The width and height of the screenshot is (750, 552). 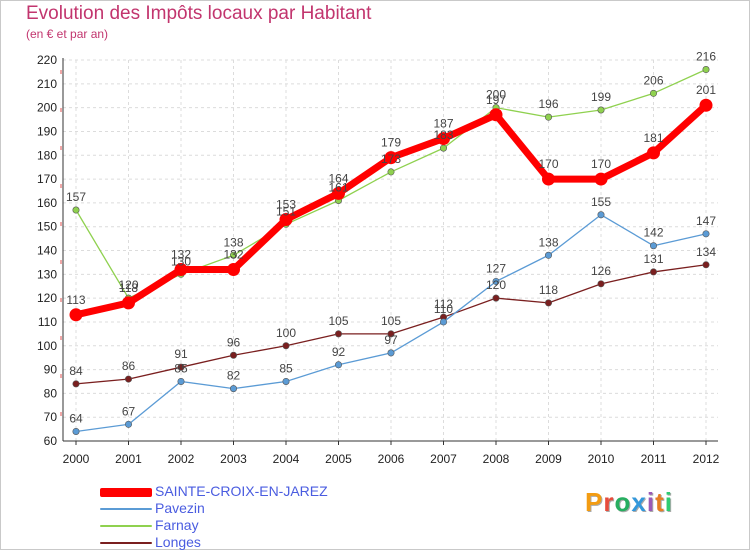 I want to click on y-tick-label: 170, so click(x=47, y=179).